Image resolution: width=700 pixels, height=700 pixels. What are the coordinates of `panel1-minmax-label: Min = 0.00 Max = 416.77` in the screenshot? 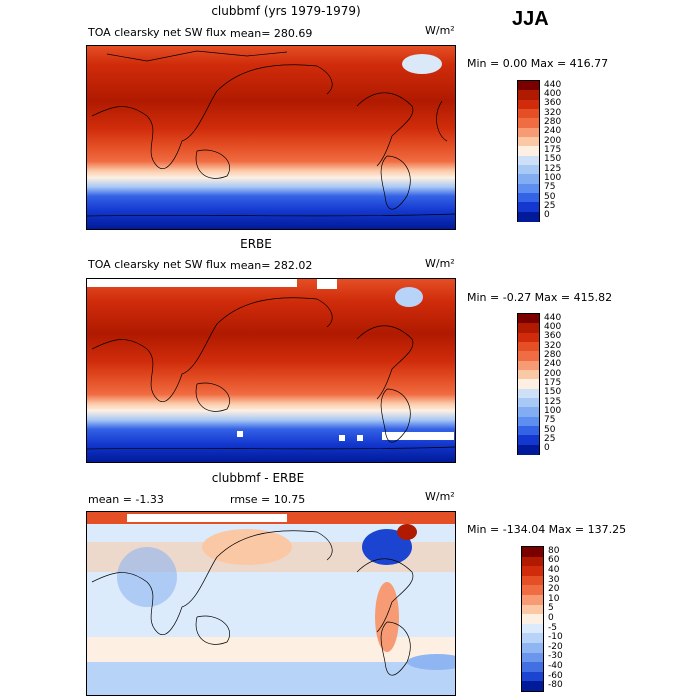 It's located at (538, 63).